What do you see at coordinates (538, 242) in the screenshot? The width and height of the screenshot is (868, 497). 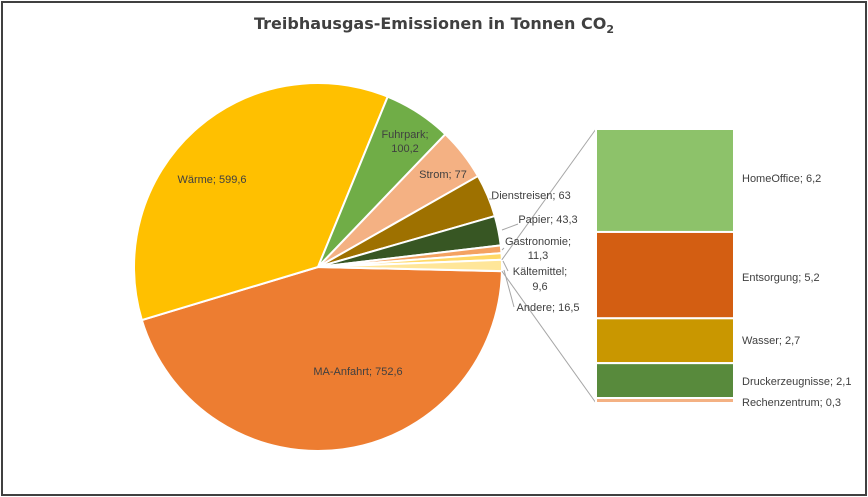 I see `label-gastronomie-line1: Gastronomie;` at bounding box center [538, 242].